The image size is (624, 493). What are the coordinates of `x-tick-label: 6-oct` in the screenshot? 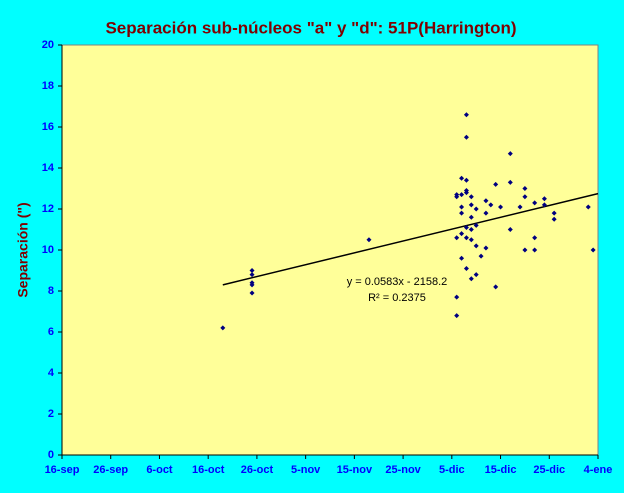 It's located at (159, 470).